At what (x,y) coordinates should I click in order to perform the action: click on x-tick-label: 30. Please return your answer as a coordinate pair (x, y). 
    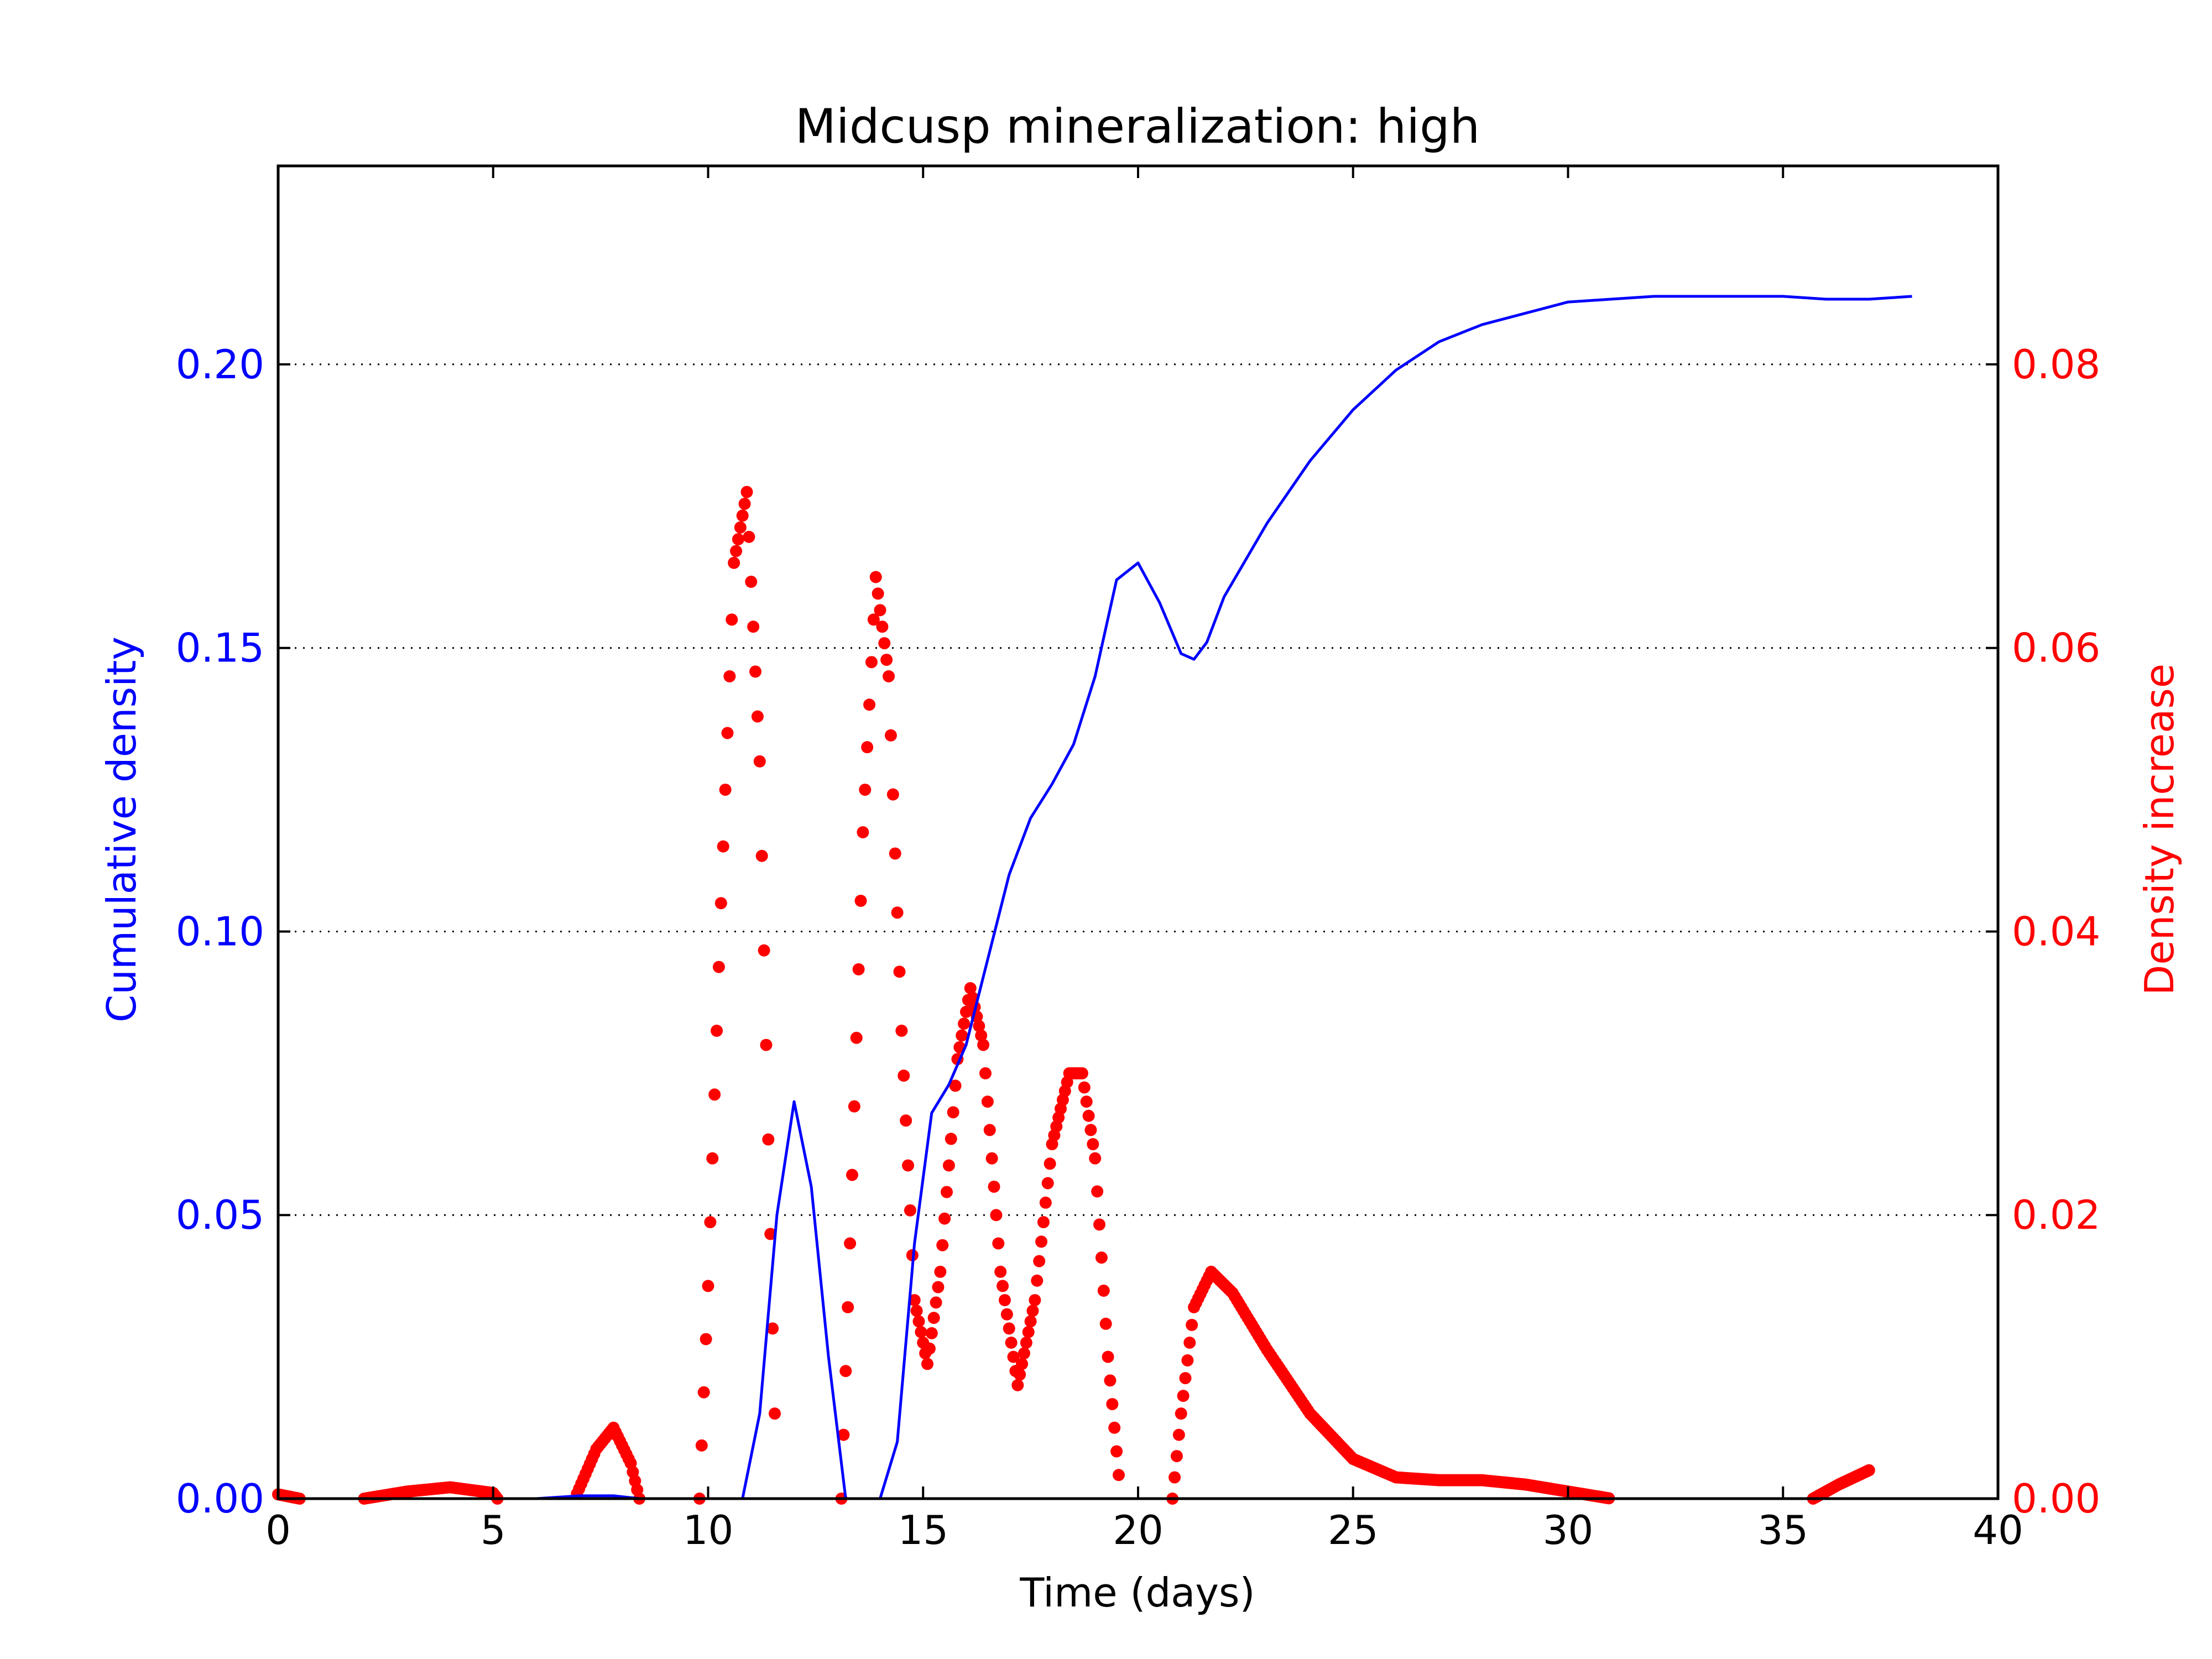
    Looking at the image, I should click on (1569, 1530).